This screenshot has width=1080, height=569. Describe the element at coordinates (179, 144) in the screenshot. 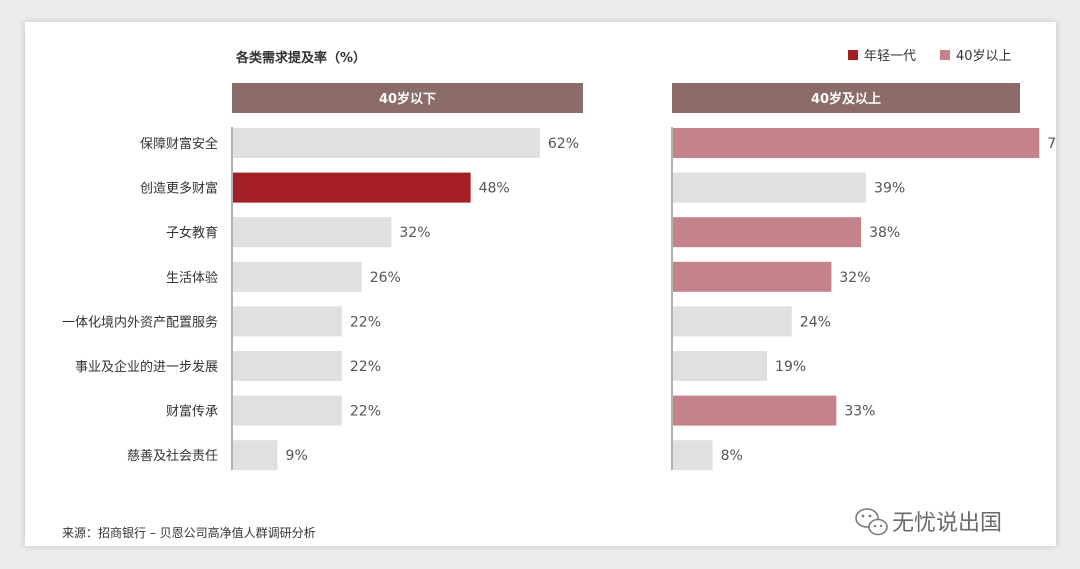

I see `category-label: 保障财富安全` at that location.